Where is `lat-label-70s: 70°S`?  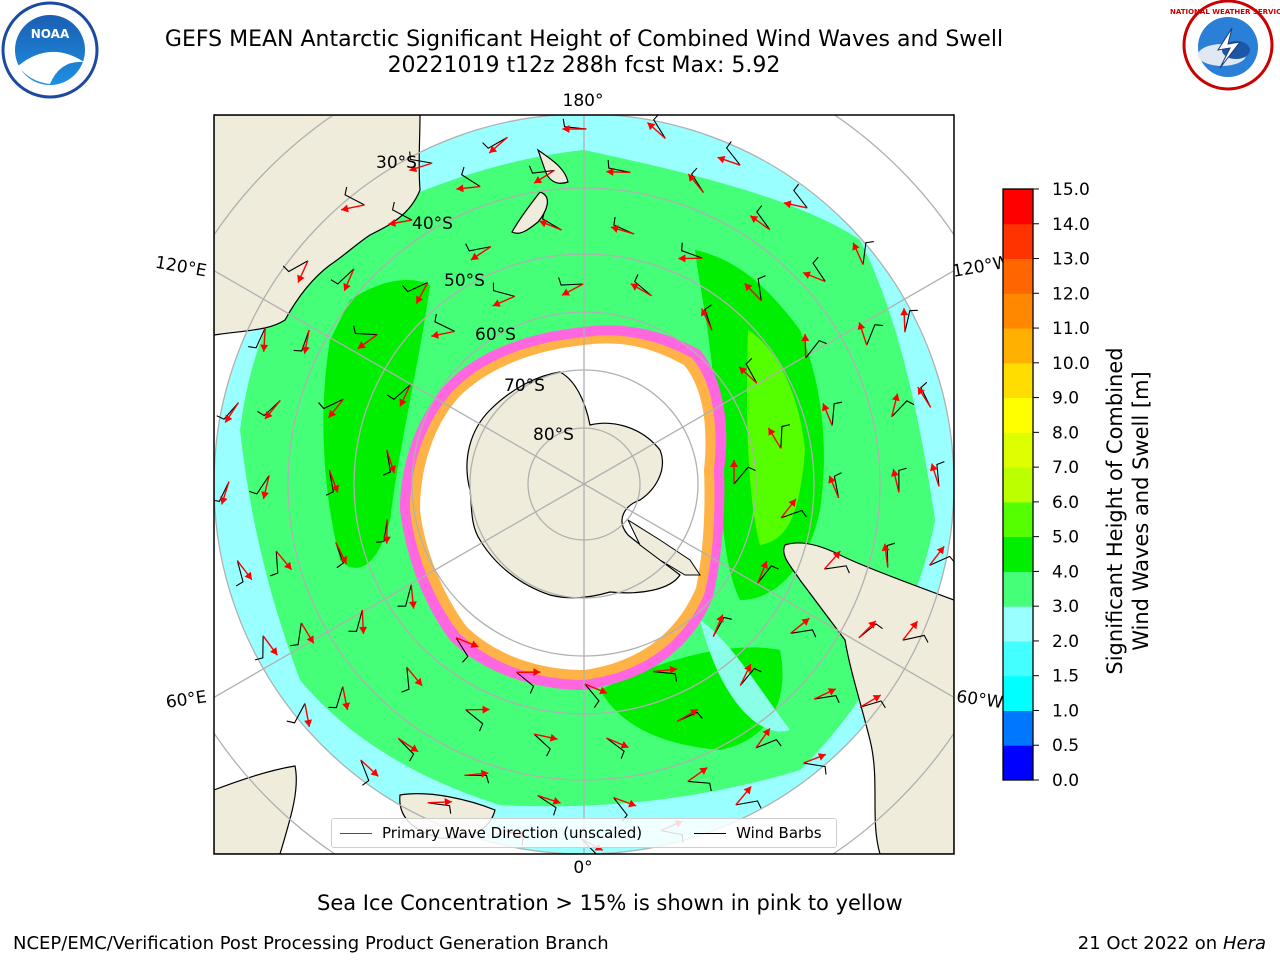 lat-label-70s: 70°S is located at coordinates (524, 386).